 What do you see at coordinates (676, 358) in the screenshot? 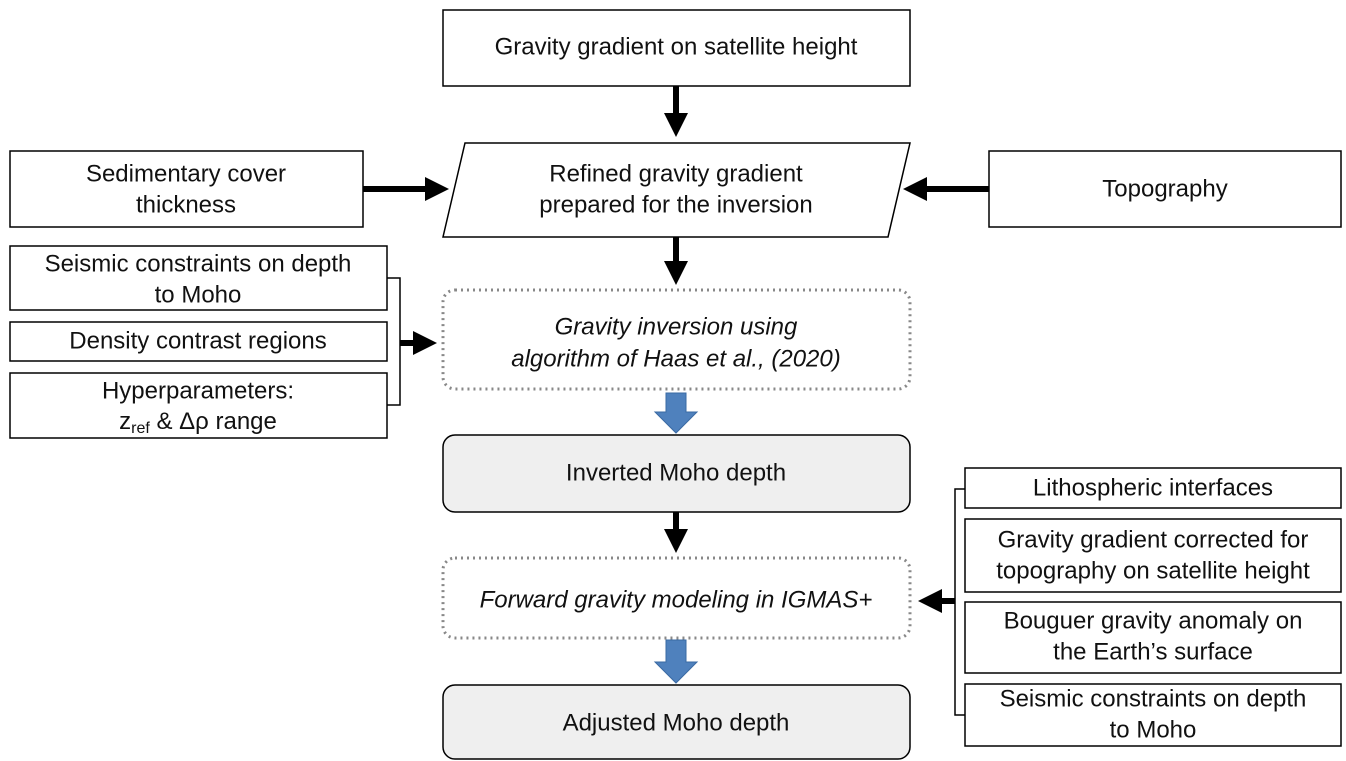
I see `label: algorithm of Haas et al., (2020)` at bounding box center [676, 358].